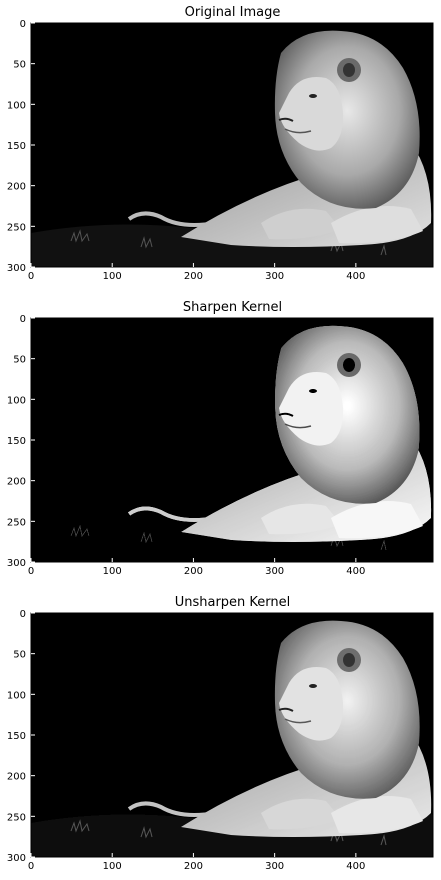 This screenshot has width=441, height=880. Describe the element at coordinates (232, 12) in the screenshot. I see `panel-title: Original Image` at that location.